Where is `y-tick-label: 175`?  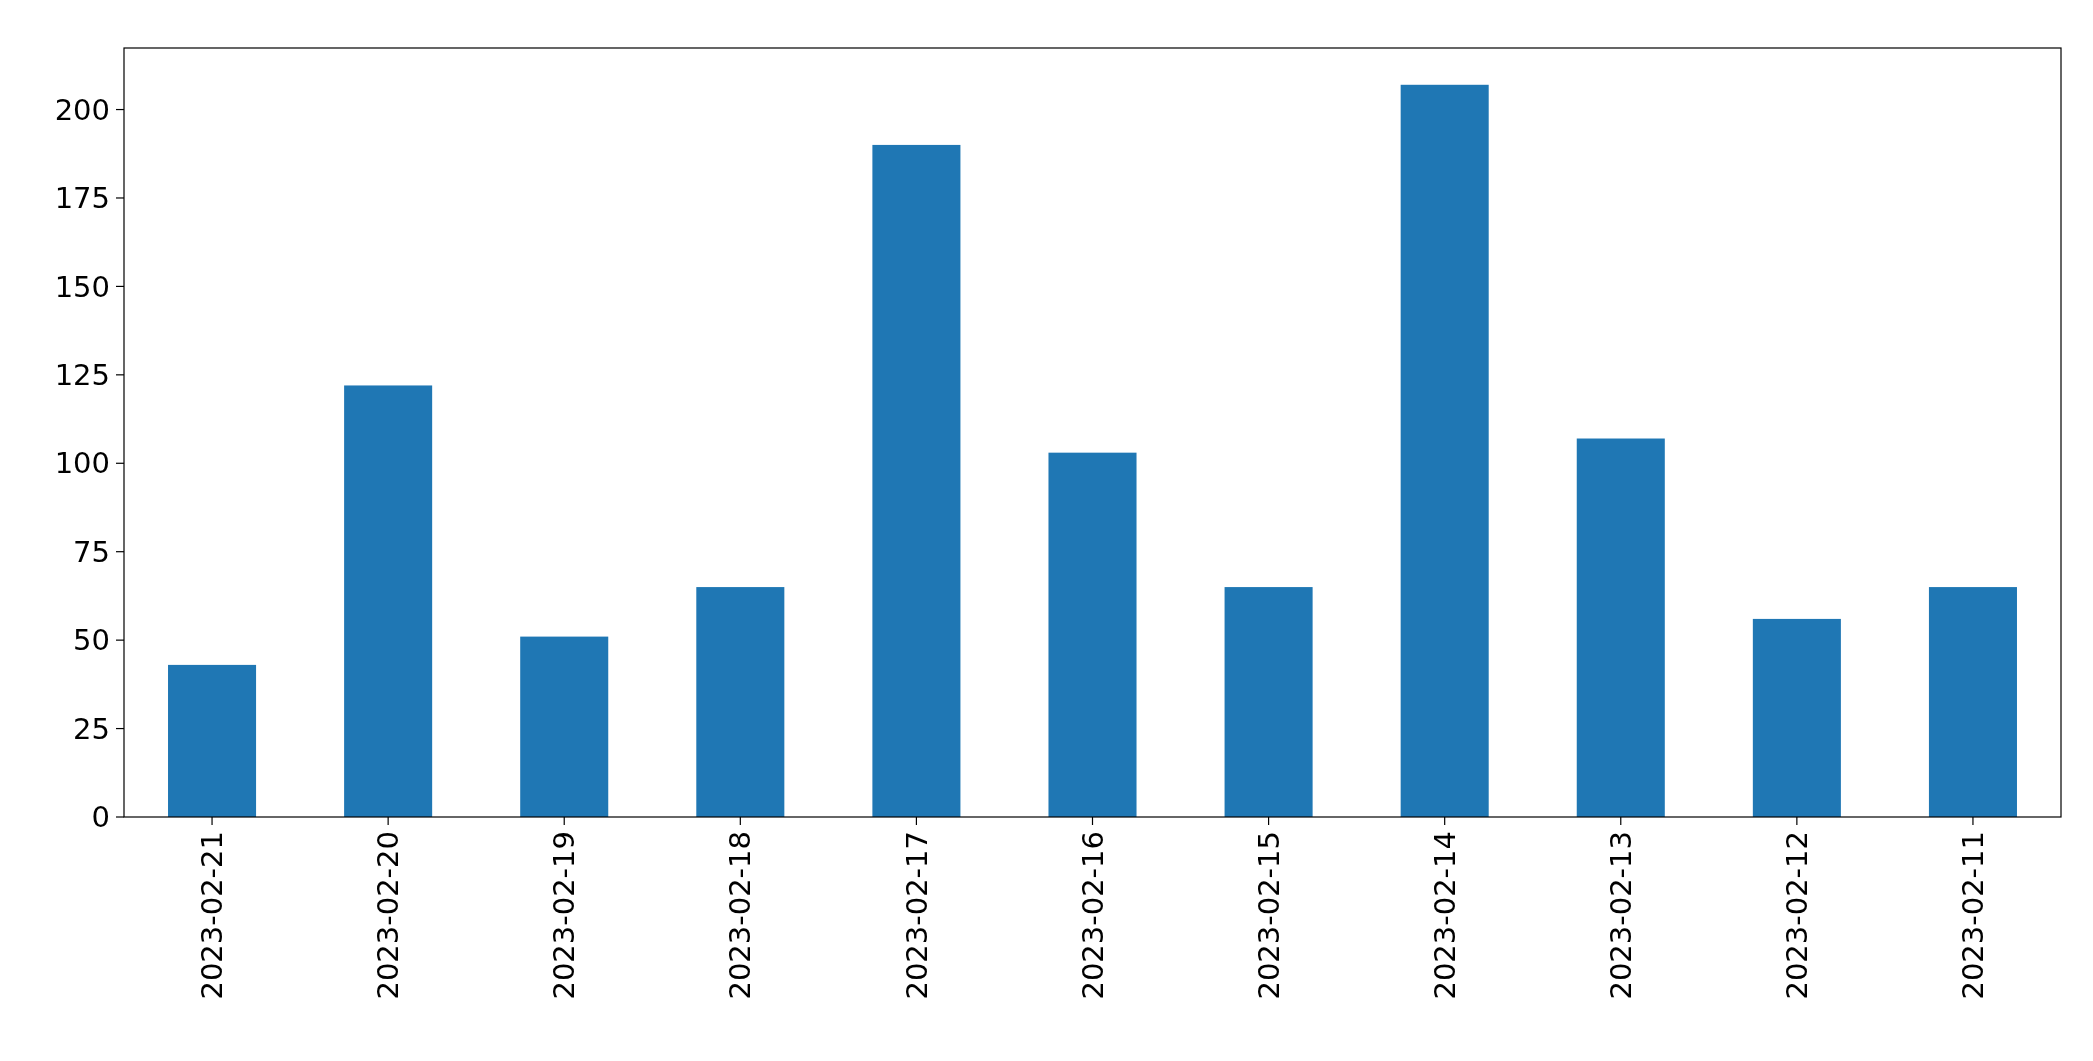 y-tick-label: 175 is located at coordinates (82, 198).